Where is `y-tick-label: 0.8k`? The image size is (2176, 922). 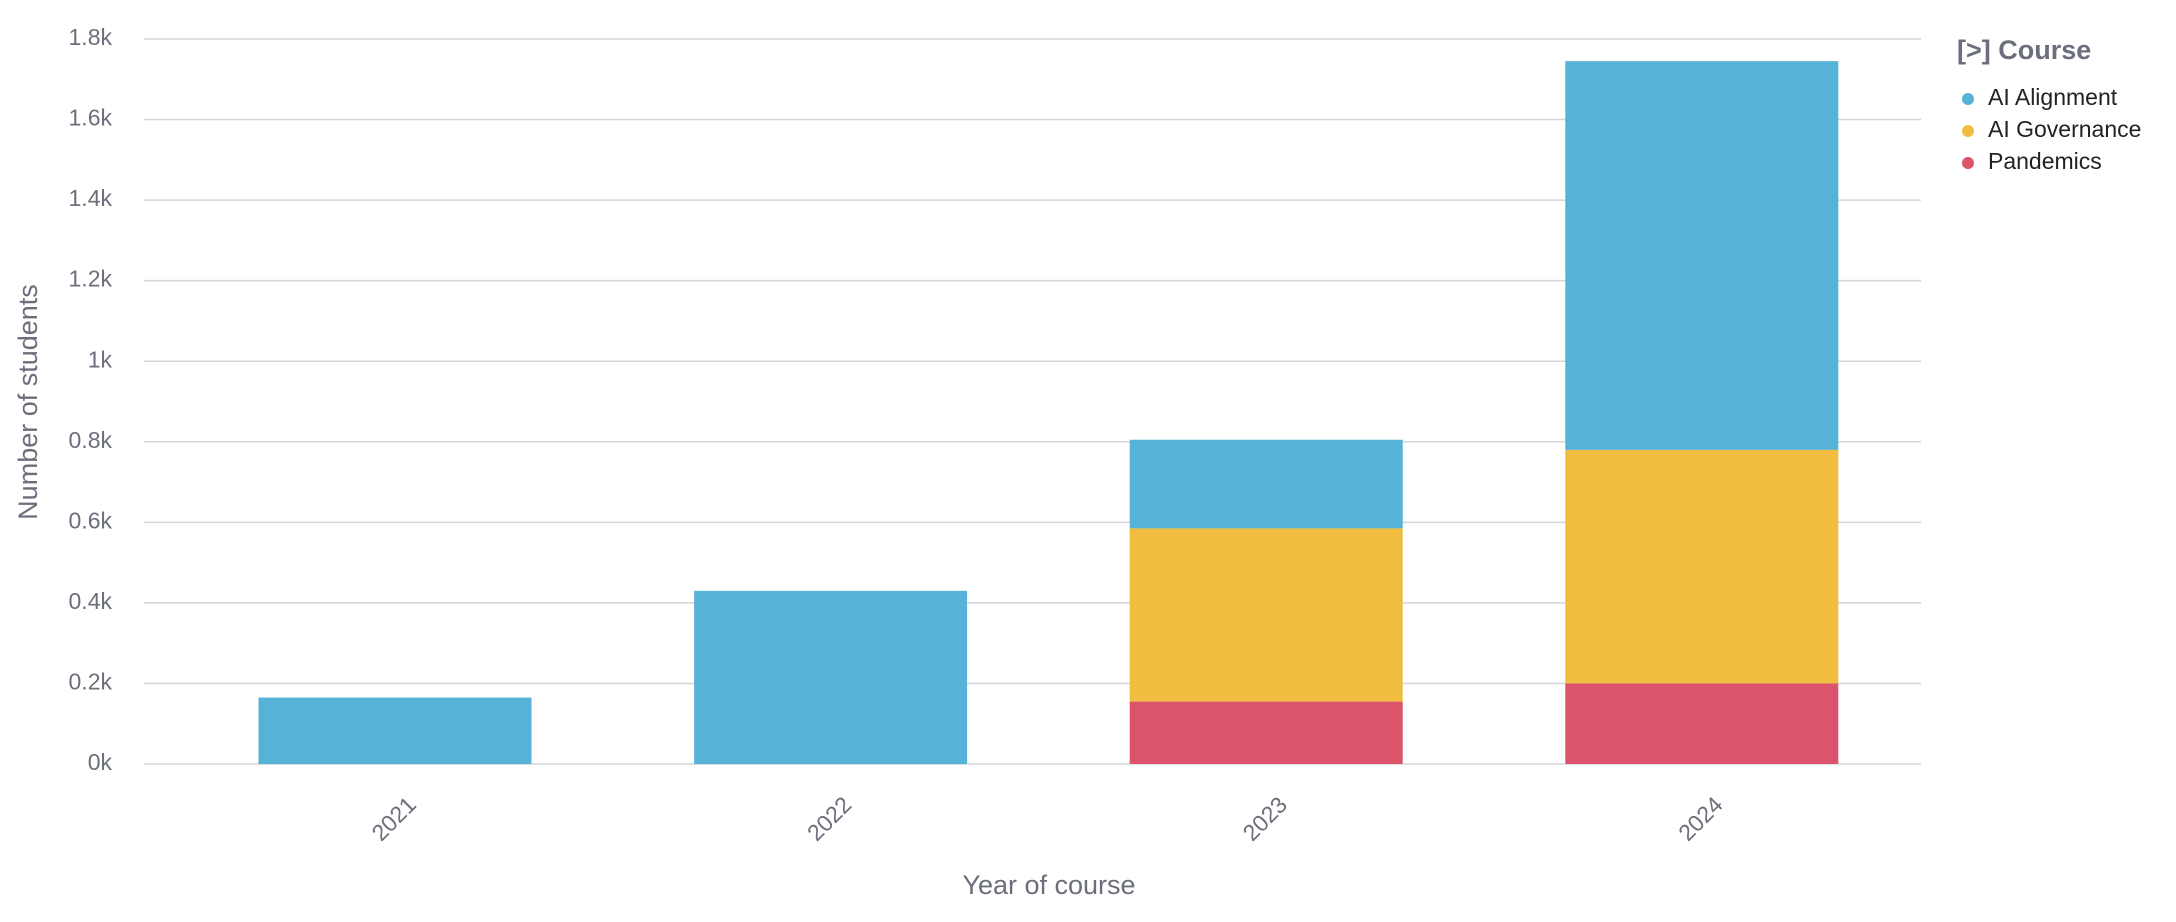 y-tick-label: 0.8k is located at coordinates (91, 440).